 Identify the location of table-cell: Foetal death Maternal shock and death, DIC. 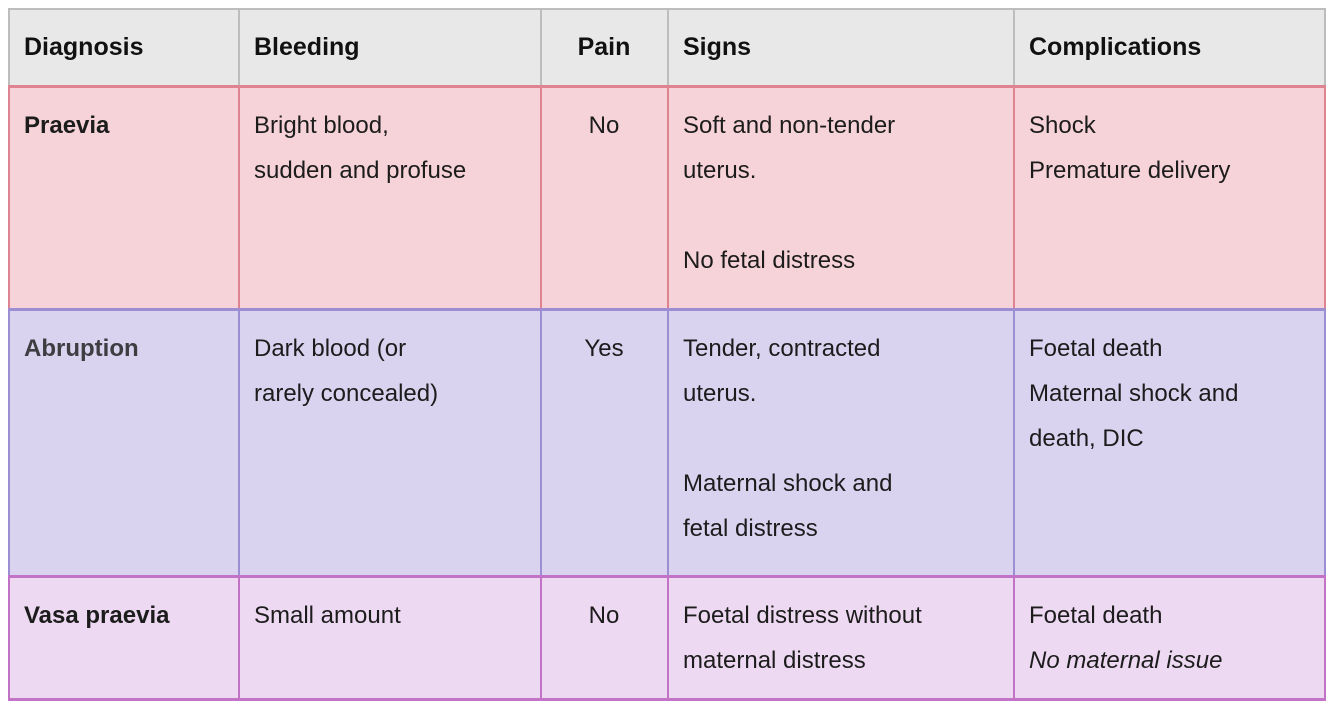
(1170, 441).